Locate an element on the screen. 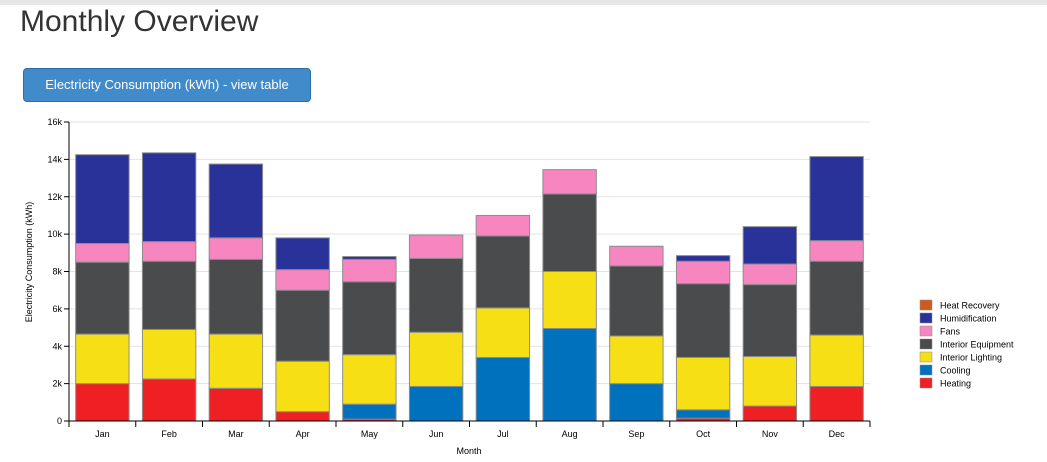 Image resolution: width=1047 pixels, height=462 pixels. bar-interior-equipment-aug is located at coordinates (569, 232).